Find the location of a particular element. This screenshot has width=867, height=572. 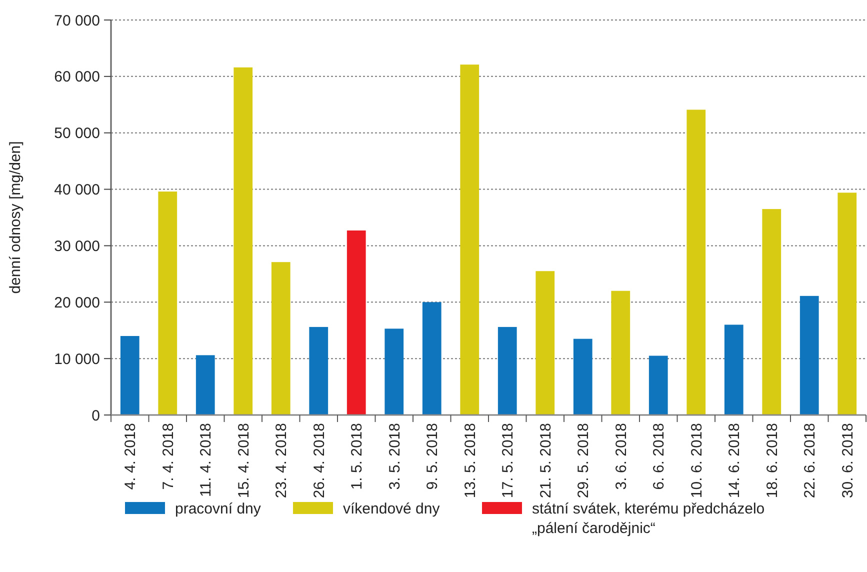

y-tick-label: 10 000 is located at coordinates (77, 359).